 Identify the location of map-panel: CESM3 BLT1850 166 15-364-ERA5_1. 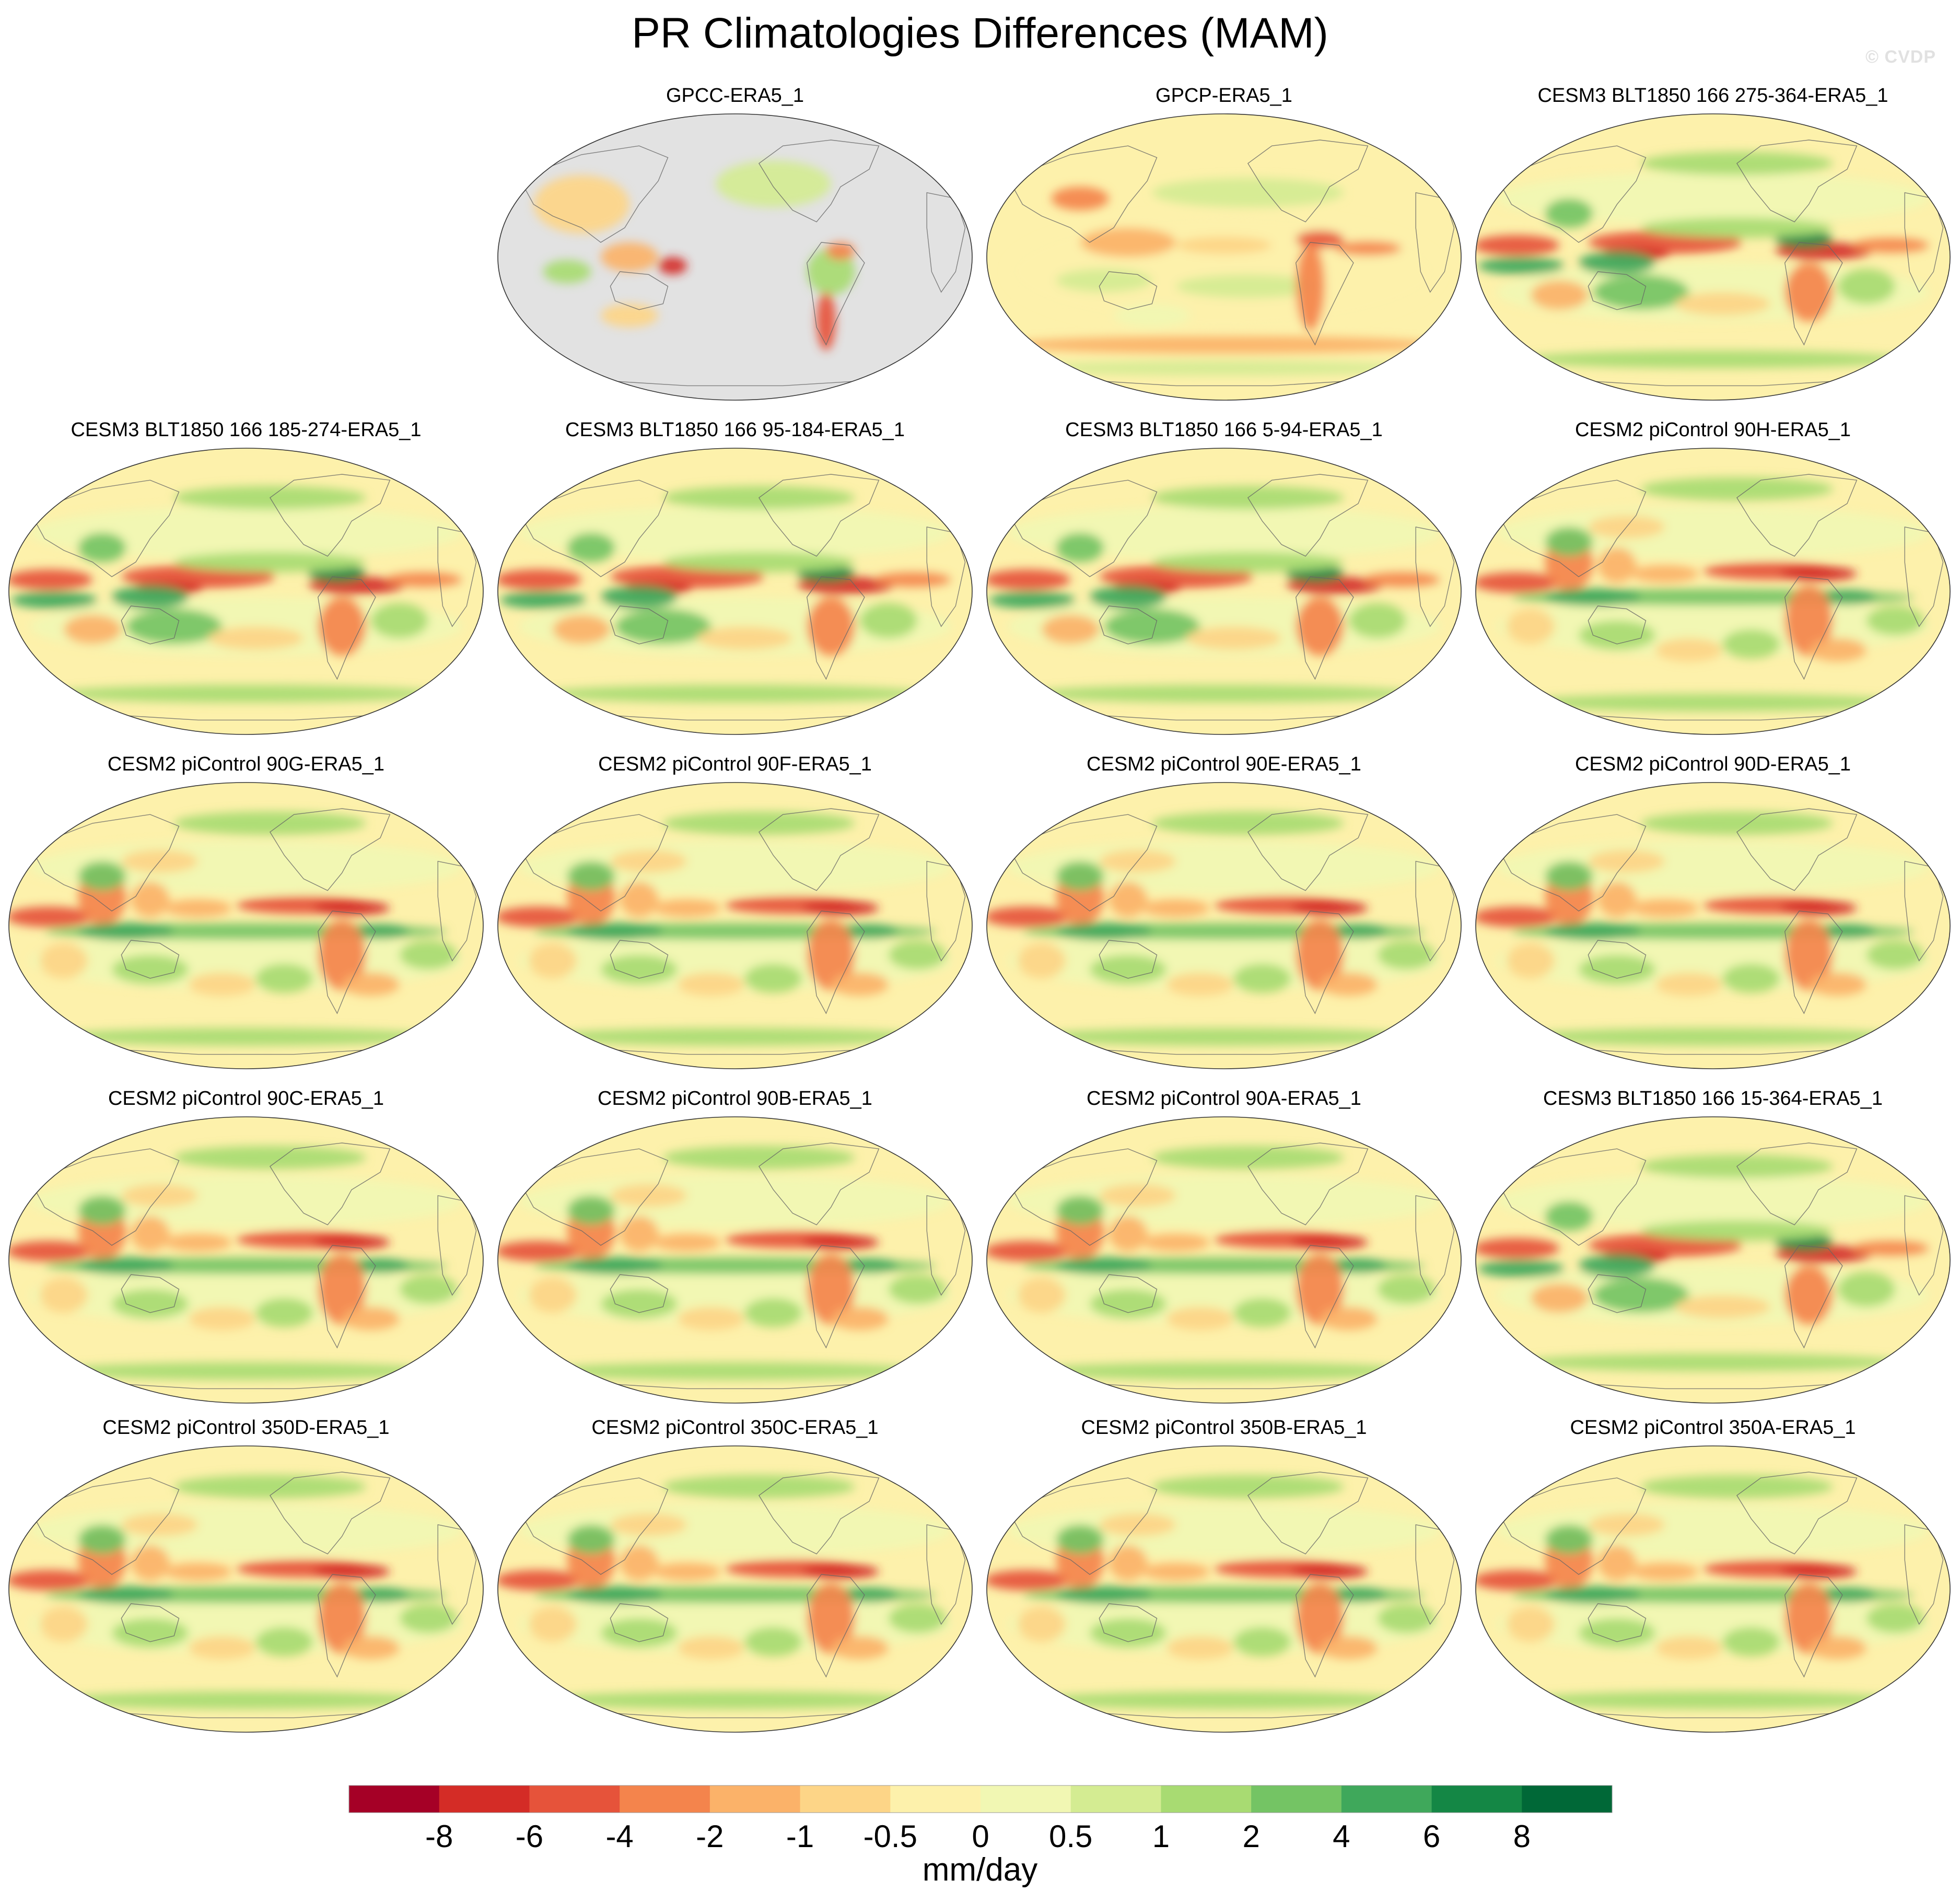
(1713, 1254).